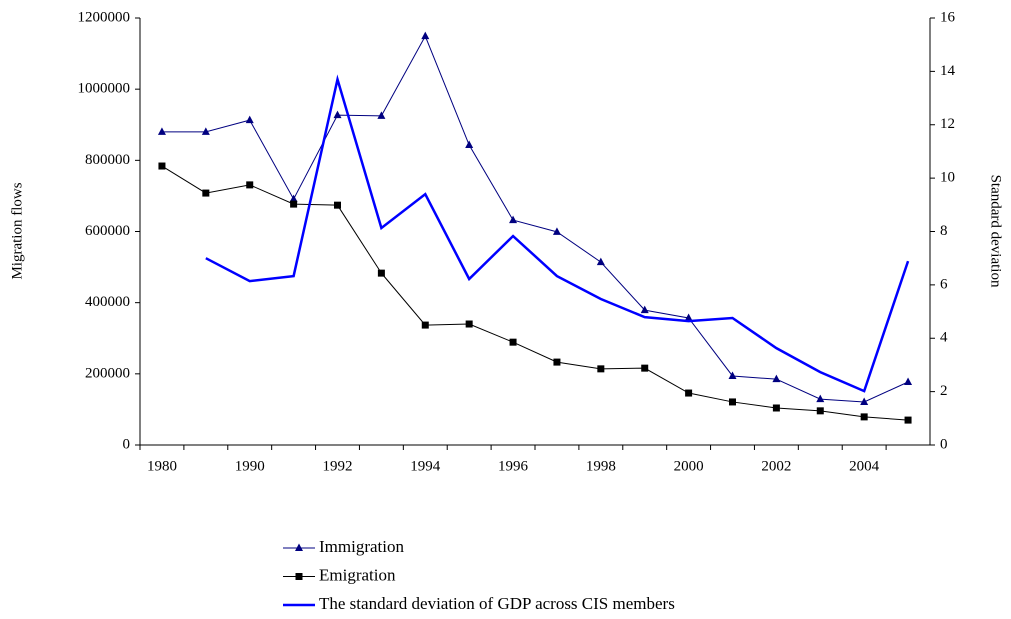 This screenshot has height=619, width=1011. Describe the element at coordinates (944, 391) in the screenshot. I see `y2-tick-label: 2` at that location.